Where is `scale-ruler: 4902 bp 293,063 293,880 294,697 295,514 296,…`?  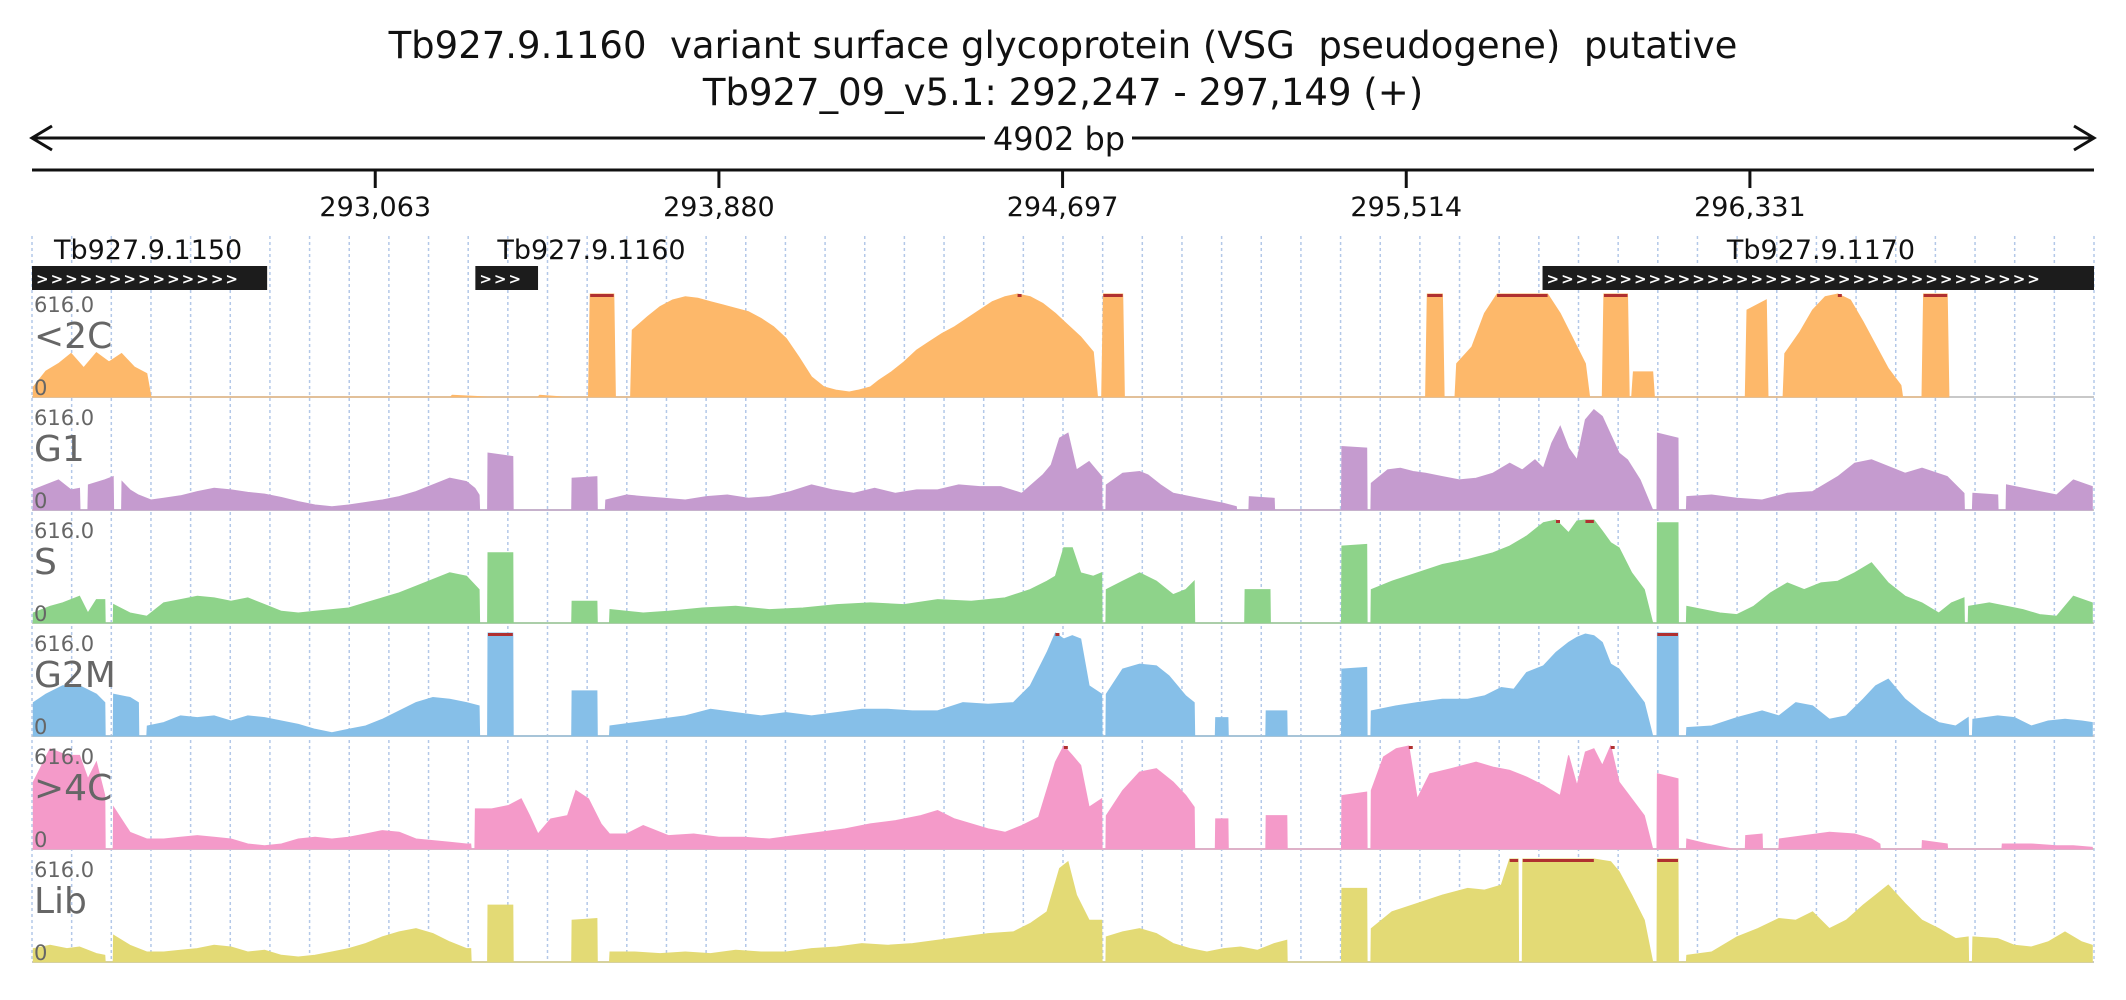 scale-ruler: 4902 bp 293,063 293,880 294,697 295,514 296,… is located at coordinates (1063, 171).